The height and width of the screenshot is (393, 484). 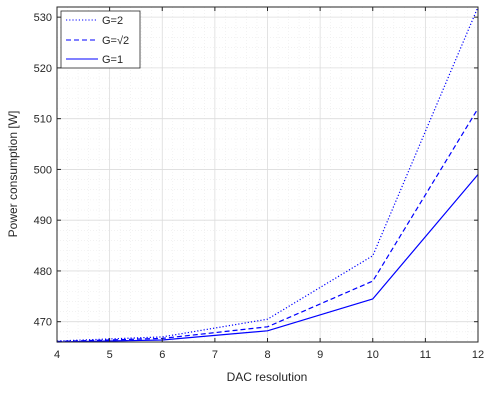 What do you see at coordinates (112, 60) in the screenshot?
I see `legend-label-g1: G=1` at bounding box center [112, 60].